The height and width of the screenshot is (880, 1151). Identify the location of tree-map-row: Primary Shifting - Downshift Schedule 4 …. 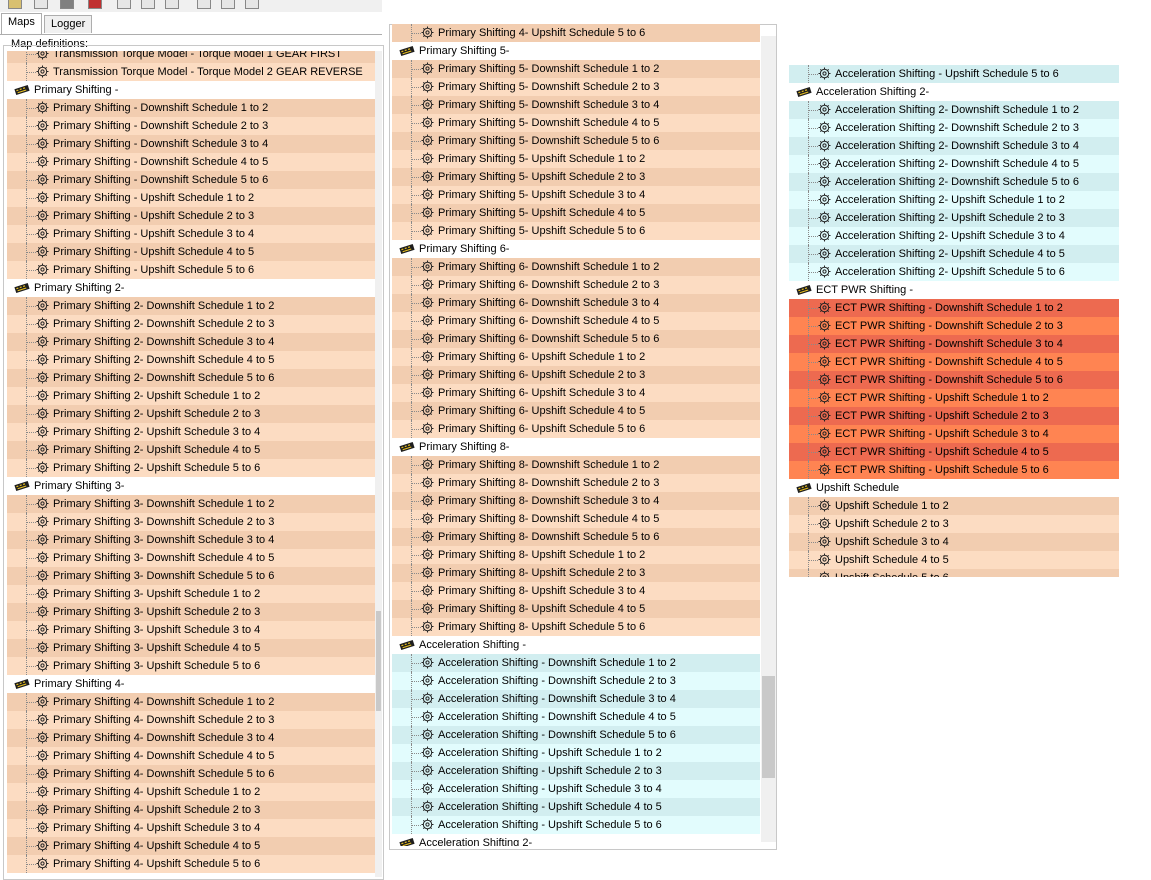
(191, 162).